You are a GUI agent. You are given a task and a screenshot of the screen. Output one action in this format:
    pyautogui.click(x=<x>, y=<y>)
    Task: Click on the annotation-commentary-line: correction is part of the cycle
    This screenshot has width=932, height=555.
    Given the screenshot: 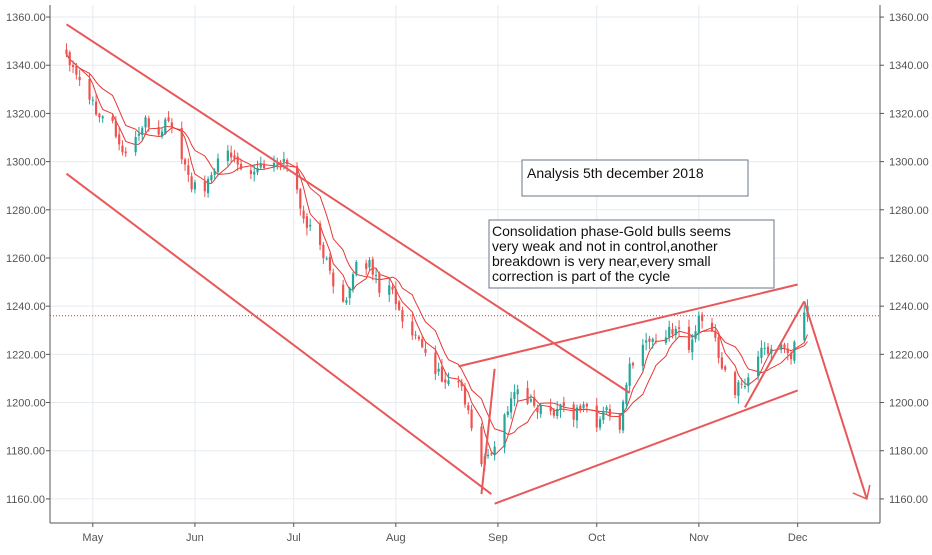 What is the action you would take?
    pyautogui.click(x=581, y=276)
    